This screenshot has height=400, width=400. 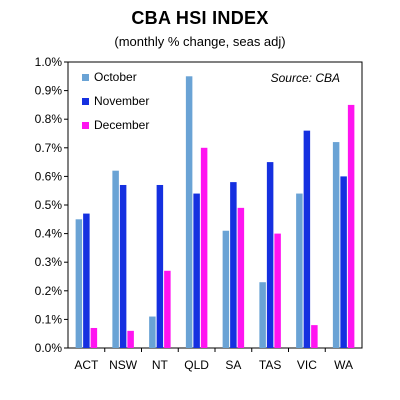 I want to click on bar-november-nt, so click(x=160, y=266).